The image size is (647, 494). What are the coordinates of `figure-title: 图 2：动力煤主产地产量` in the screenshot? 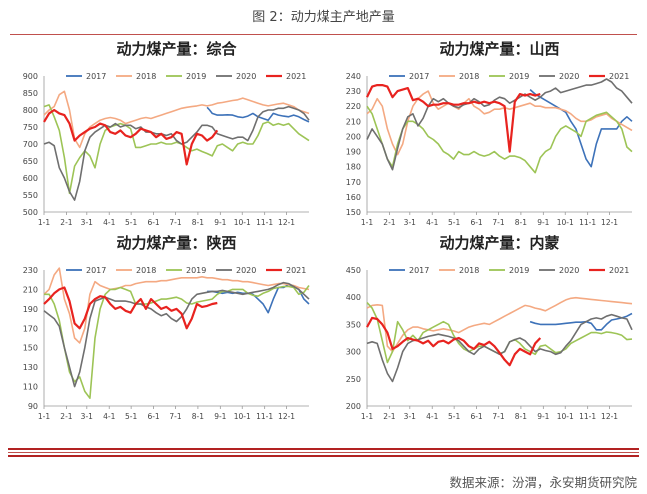 It's located at (323, 17).